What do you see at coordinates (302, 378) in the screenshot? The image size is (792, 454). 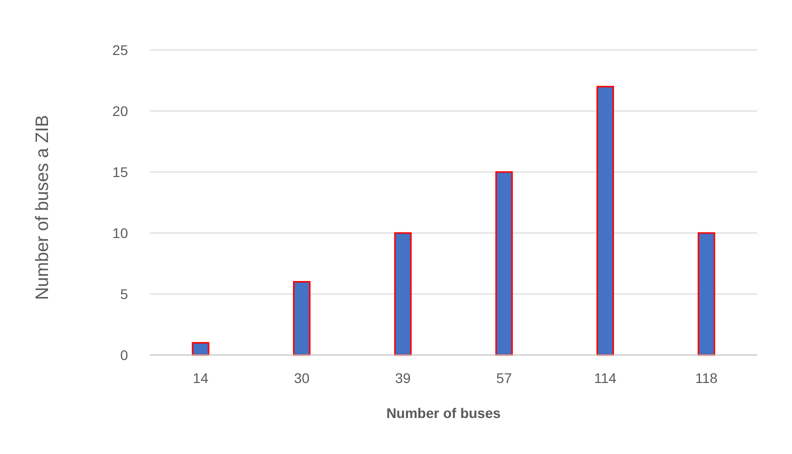 I see `x-tick-label: 30` at bounding box center [302, 378].